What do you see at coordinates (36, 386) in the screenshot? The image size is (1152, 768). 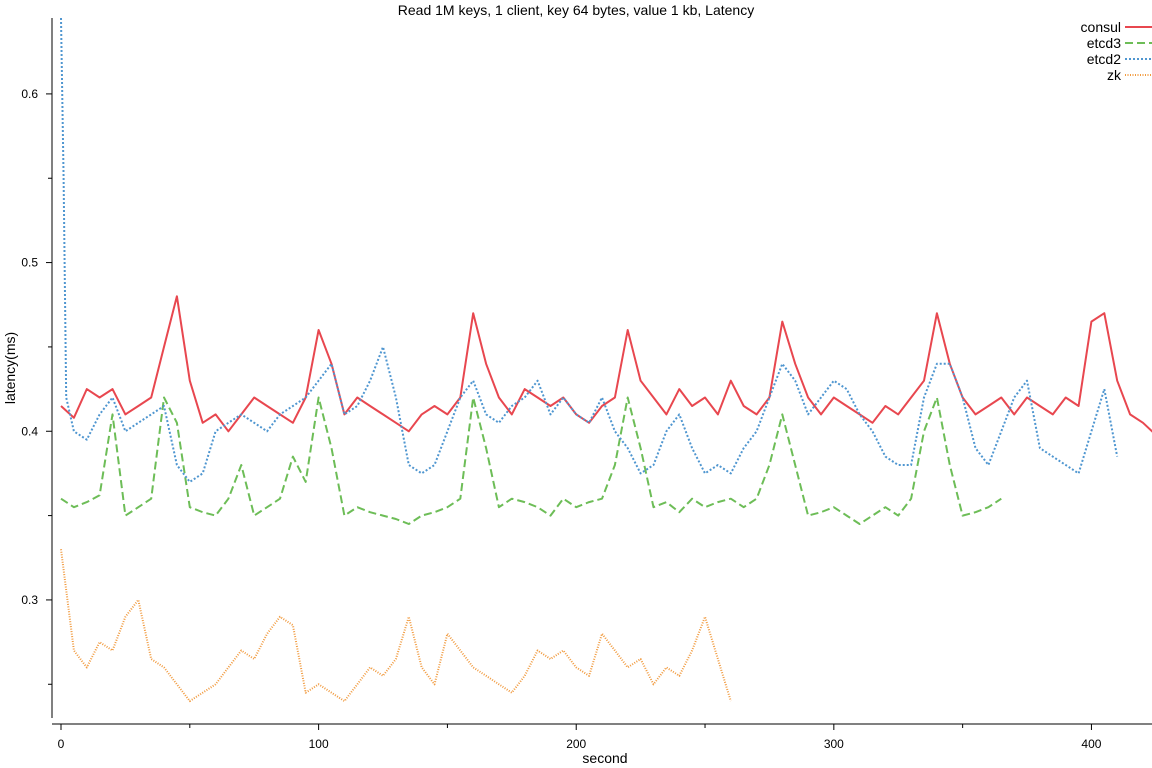 I see `y-axis-ticks: 0.3 0.4 0.5 0.6` at bounding box center [36, 386].